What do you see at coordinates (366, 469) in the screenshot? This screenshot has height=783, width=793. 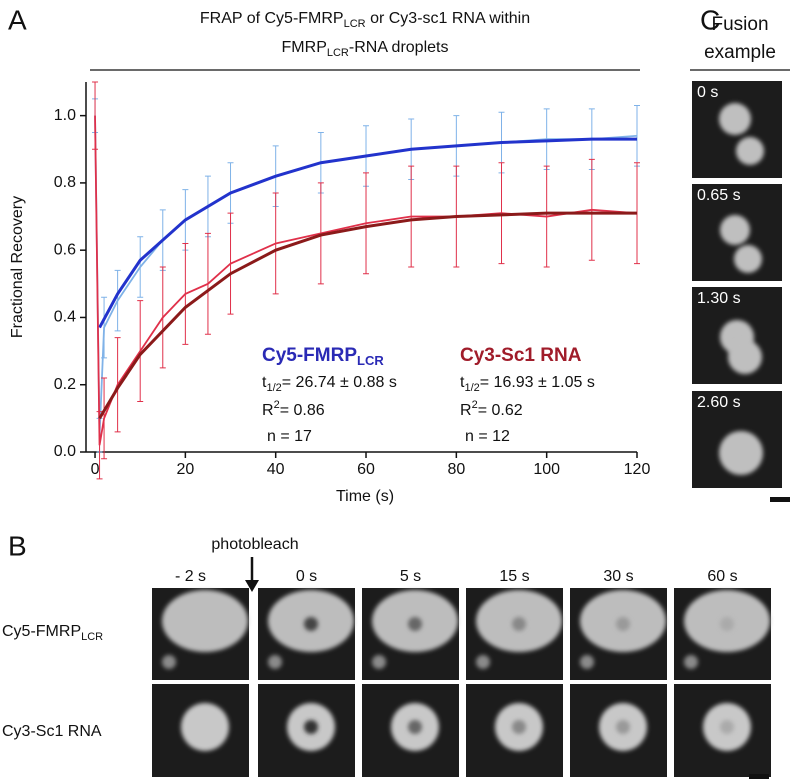 I see `x-tick-label: 60` at bounding box center [366, 469].